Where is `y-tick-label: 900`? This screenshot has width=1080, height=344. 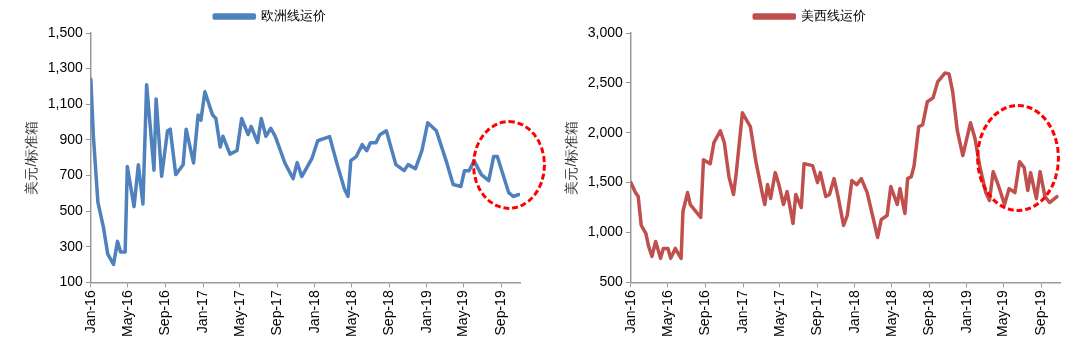 y-tick-label: 900 is located at coordinates (71, 138).